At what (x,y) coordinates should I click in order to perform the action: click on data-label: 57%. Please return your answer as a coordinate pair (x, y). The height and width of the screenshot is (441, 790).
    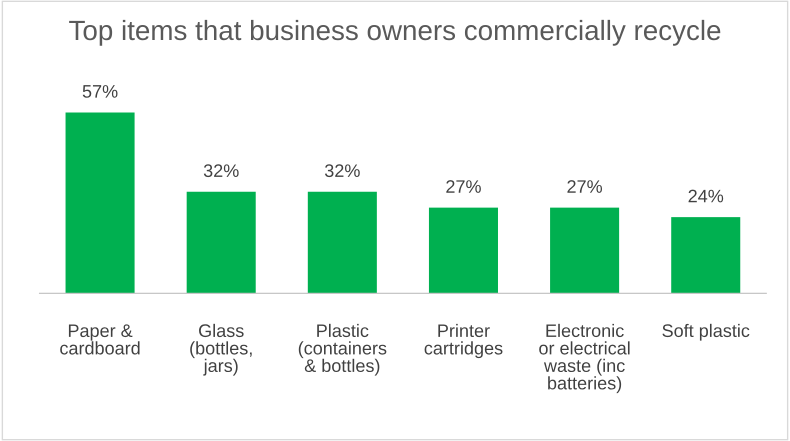
    Looking at the image, I should click on (100, 91).